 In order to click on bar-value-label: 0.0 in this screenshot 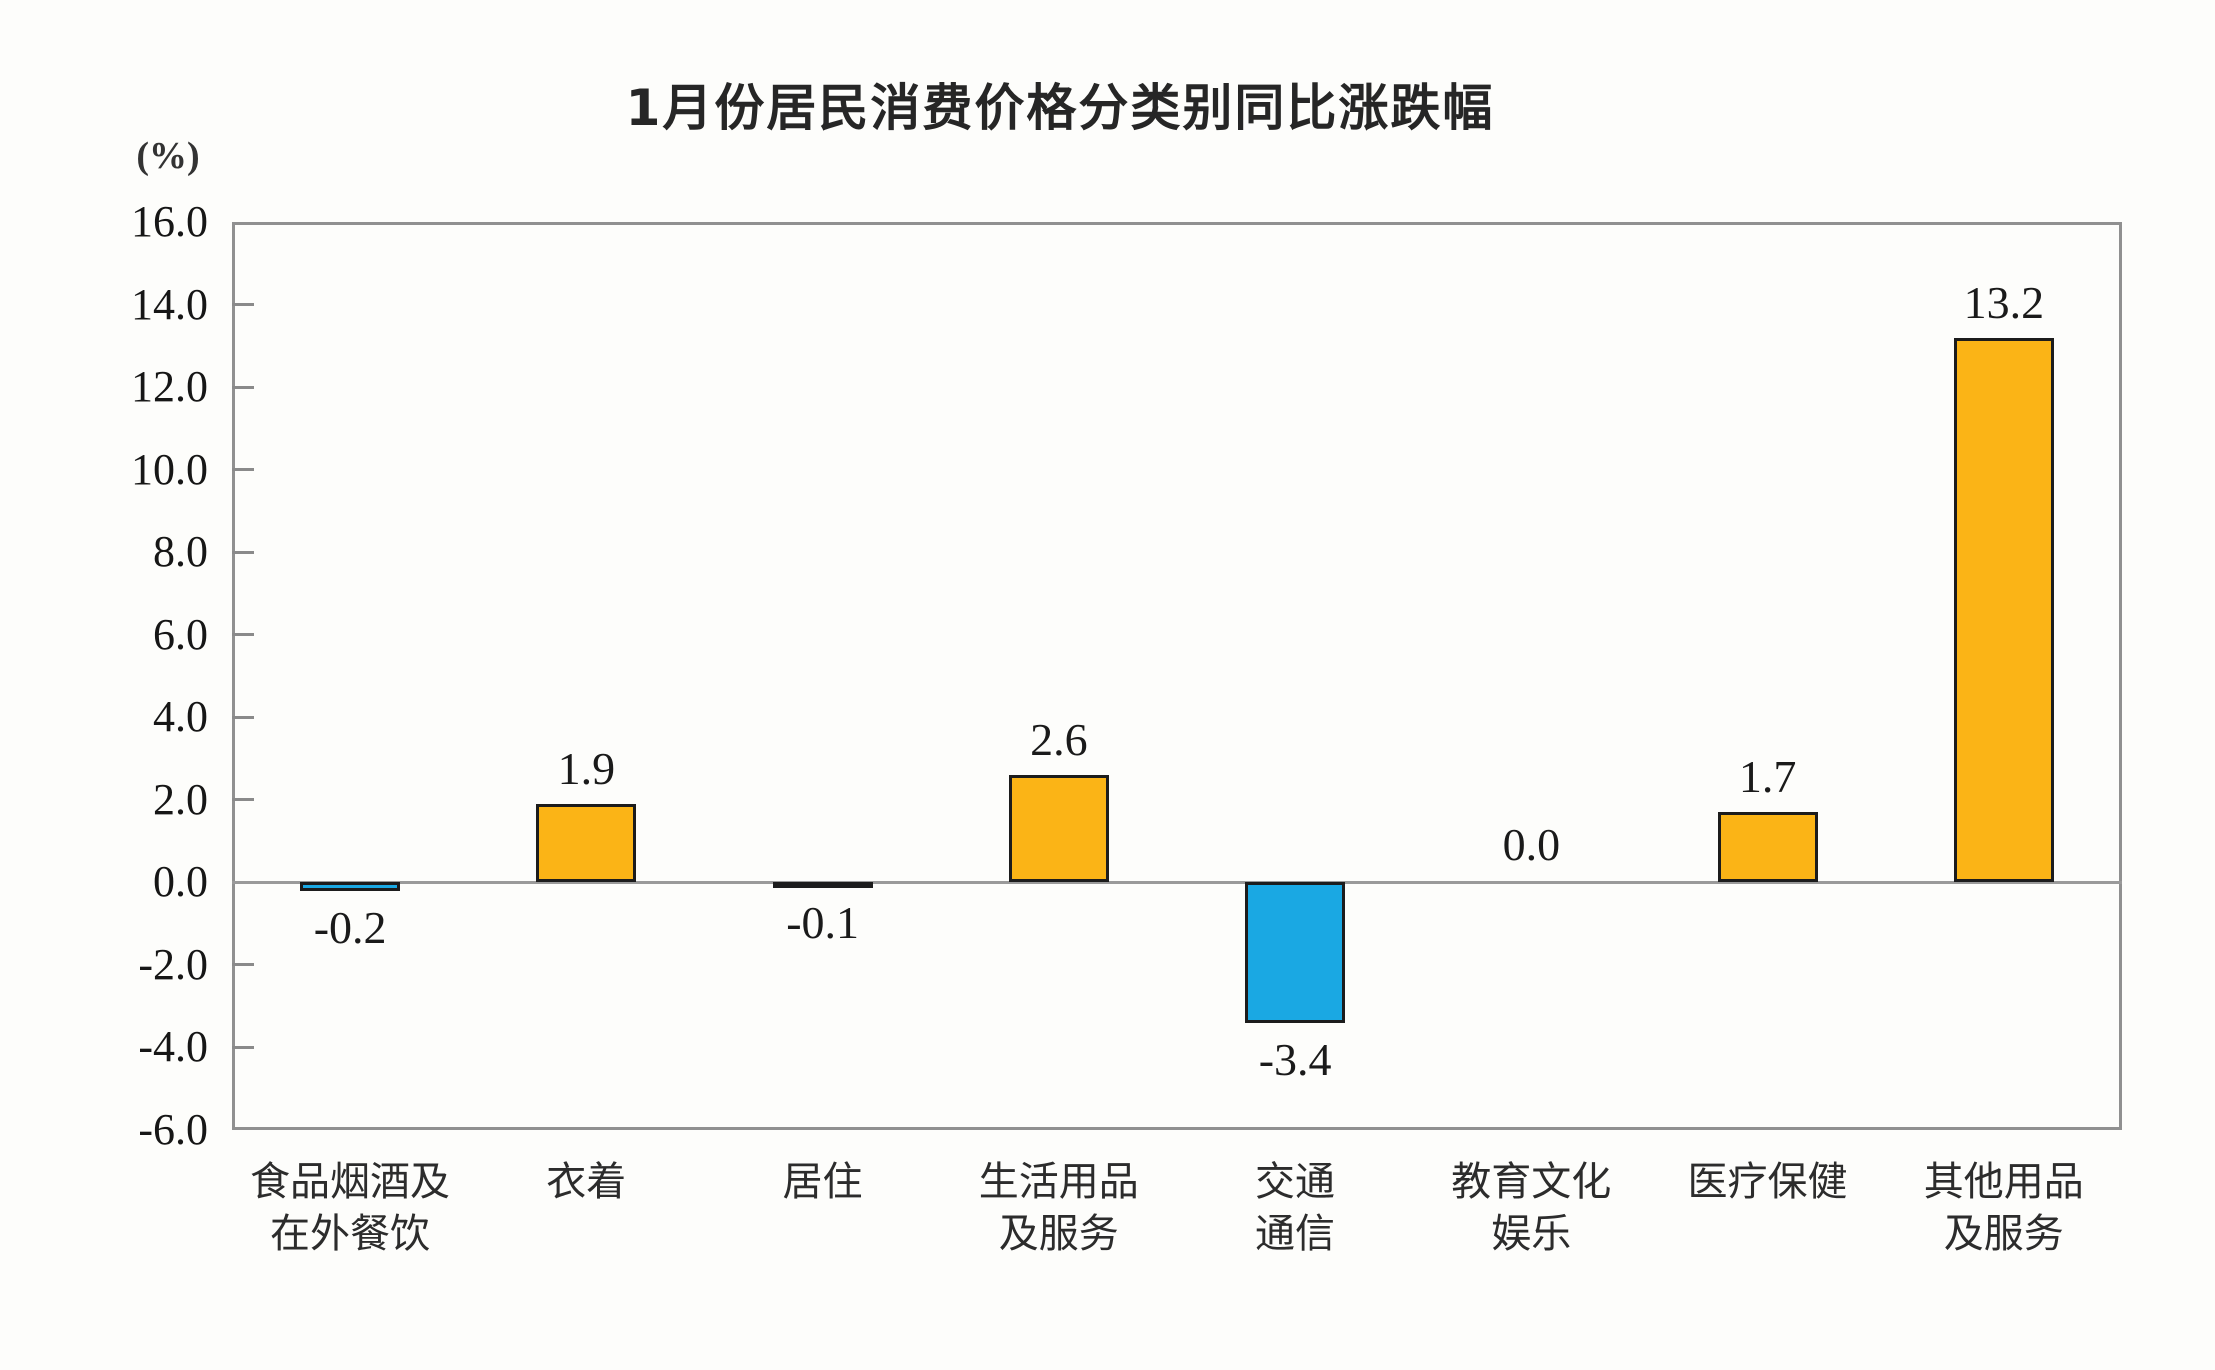, I will do `click(1531, 845)`.